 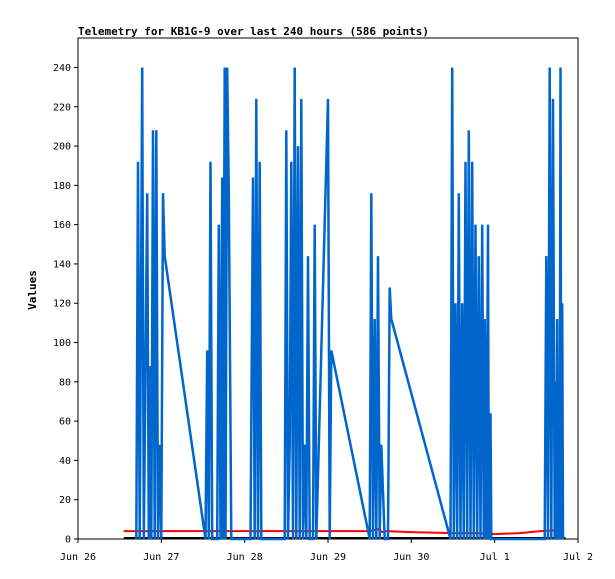 I want to click on y-tick-label: 140, so click(x=62, y=264).